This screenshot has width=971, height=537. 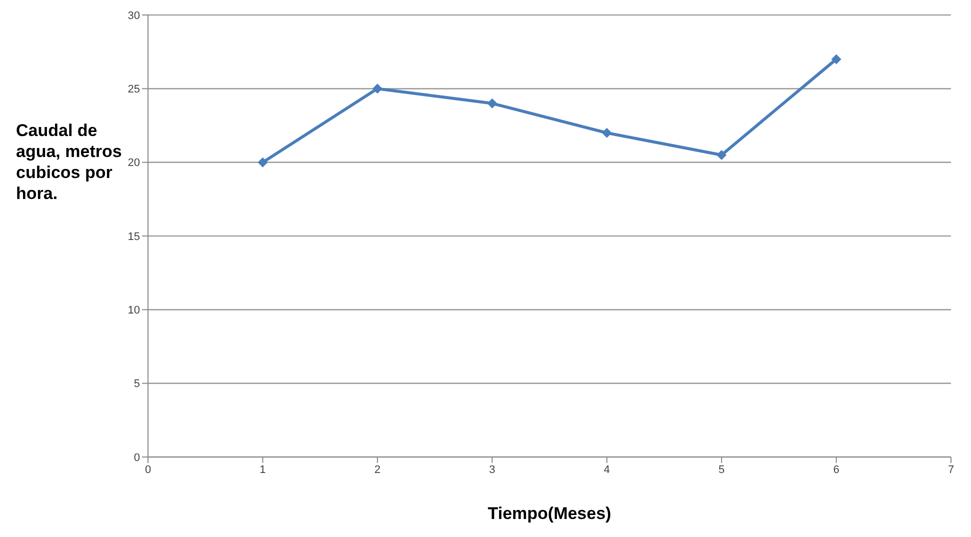 What do you see at coordinates (836, 470) in the screenshot?
I see `x-tick-label: 6` at bounding box center [836, 470].